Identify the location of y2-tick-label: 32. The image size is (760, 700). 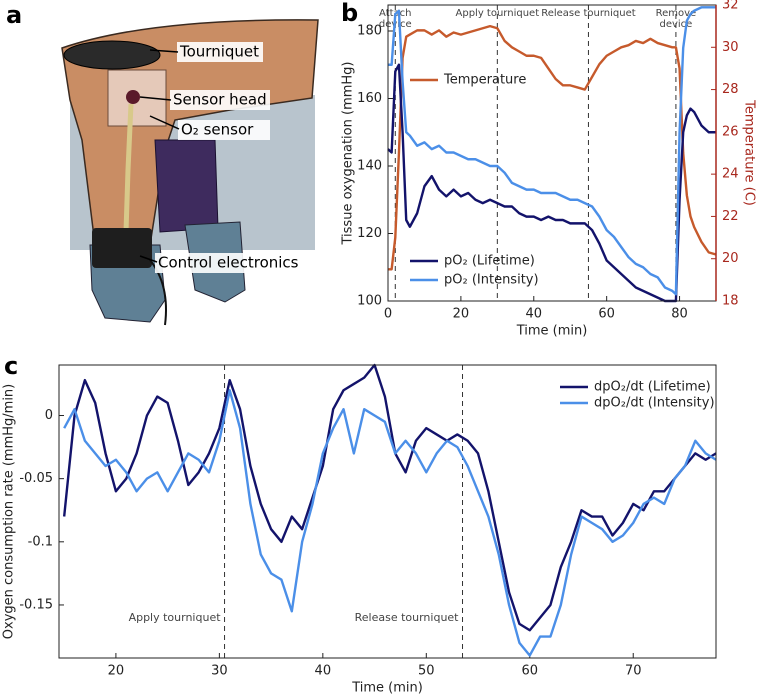
(730, 6).